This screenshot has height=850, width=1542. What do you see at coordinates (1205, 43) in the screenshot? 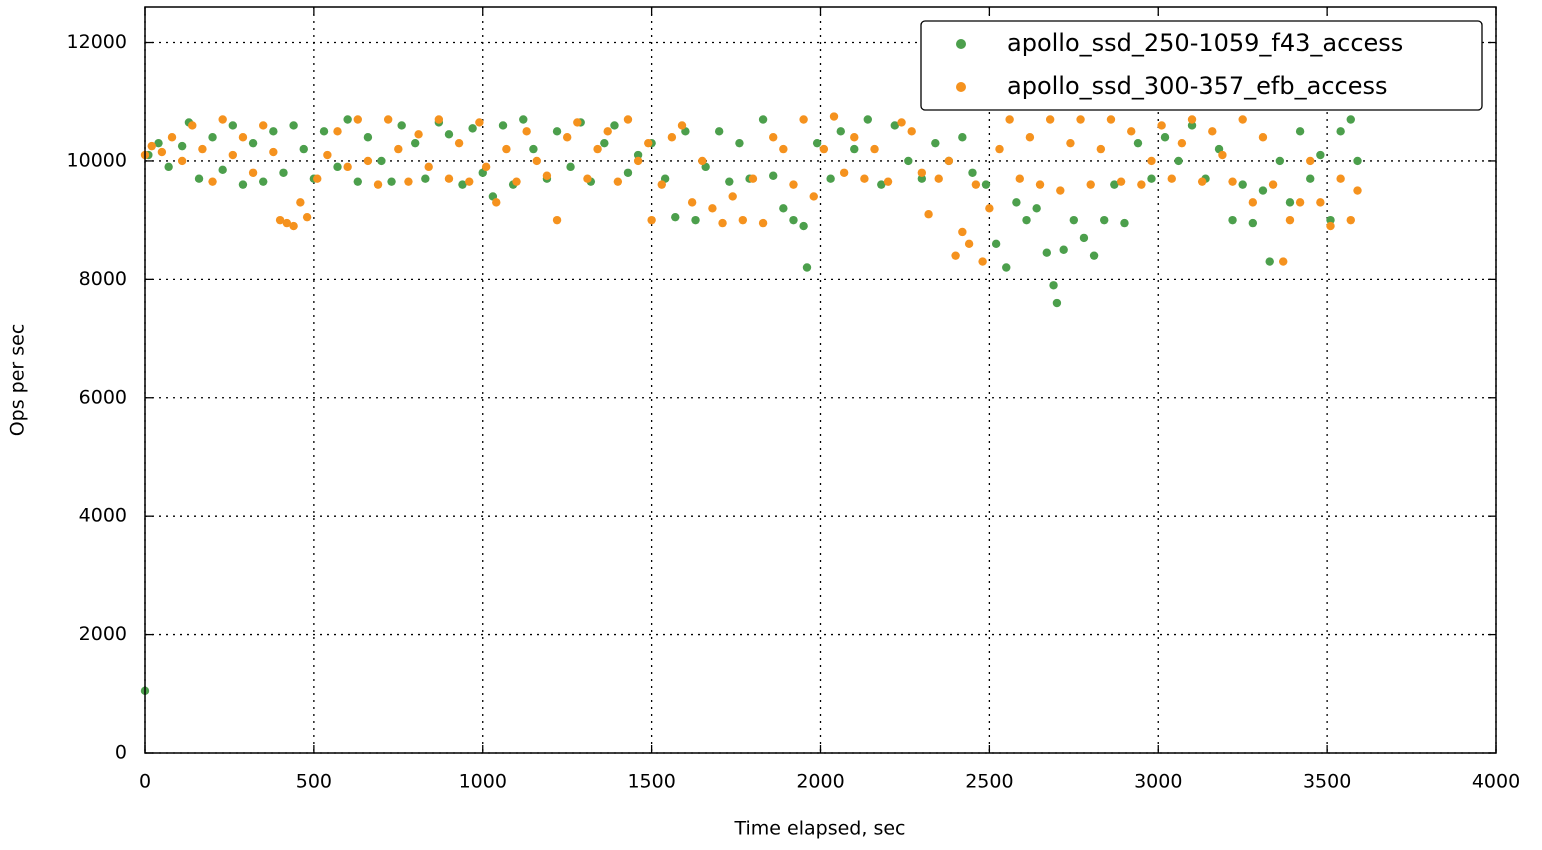
I see `legend-label: apollo_ssd_250-1059_f43_access` at bounding box center [1205, 43].